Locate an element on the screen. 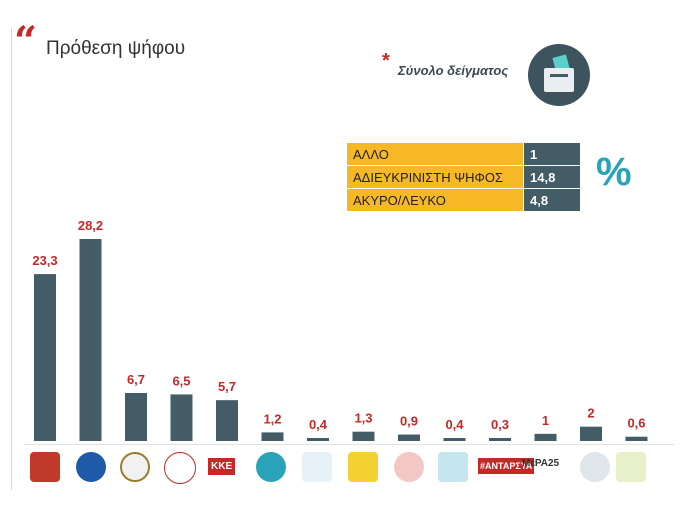  page-title: Πρόθεση ψήφου is located at coordinates (116, 48).